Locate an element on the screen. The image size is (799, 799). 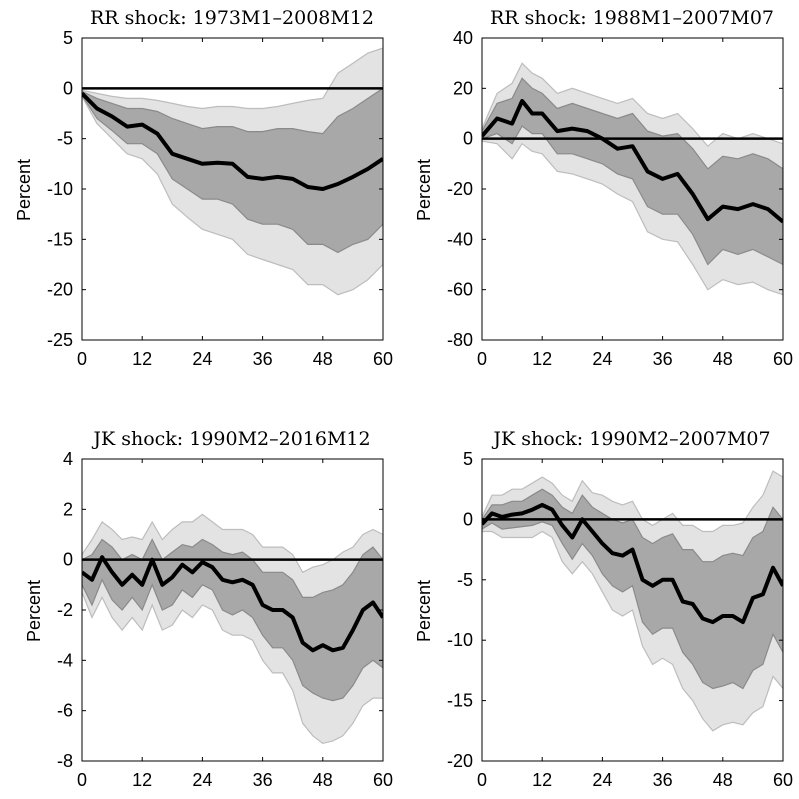
y-tick-label: -25 is located at coordinates (60, 340).